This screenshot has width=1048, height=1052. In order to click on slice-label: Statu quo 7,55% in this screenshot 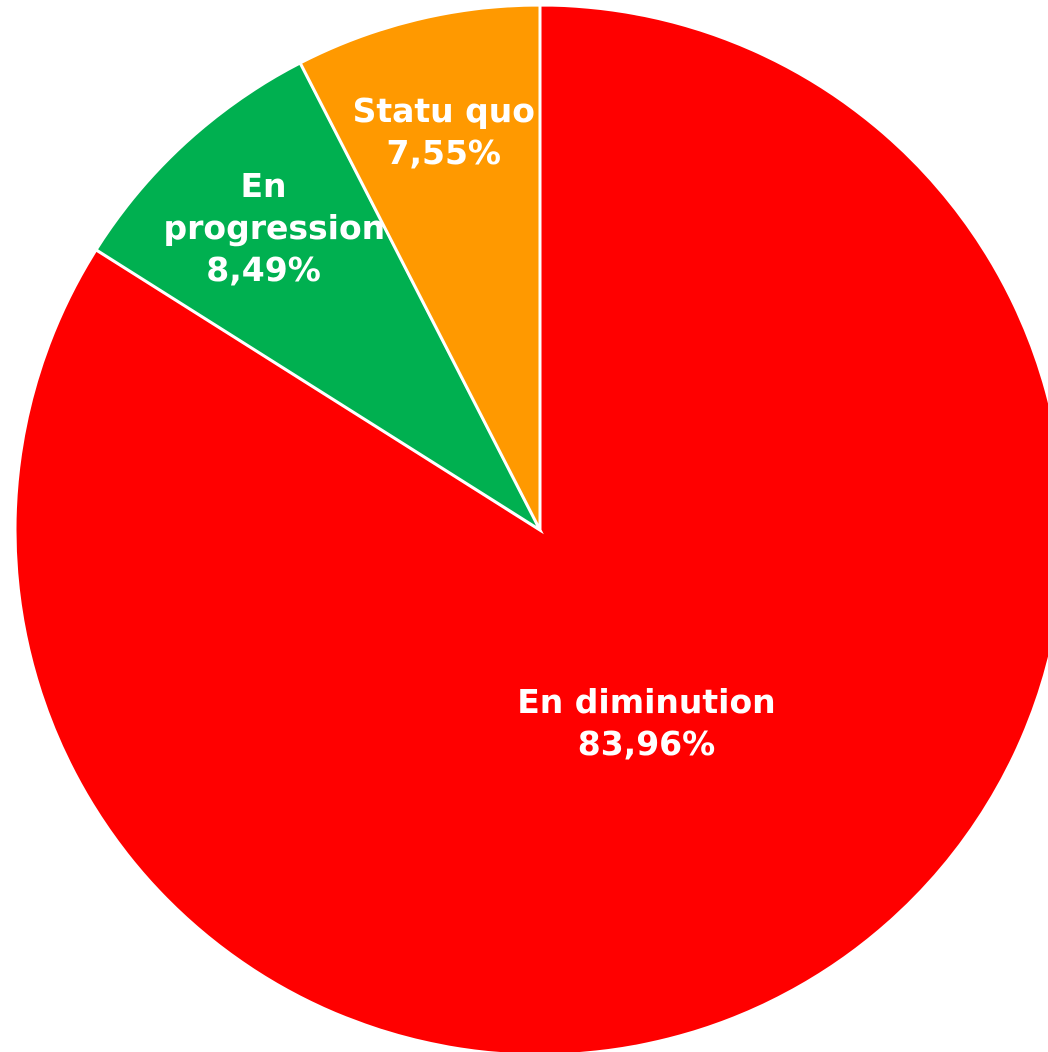, I will do `click(444, 132)`.